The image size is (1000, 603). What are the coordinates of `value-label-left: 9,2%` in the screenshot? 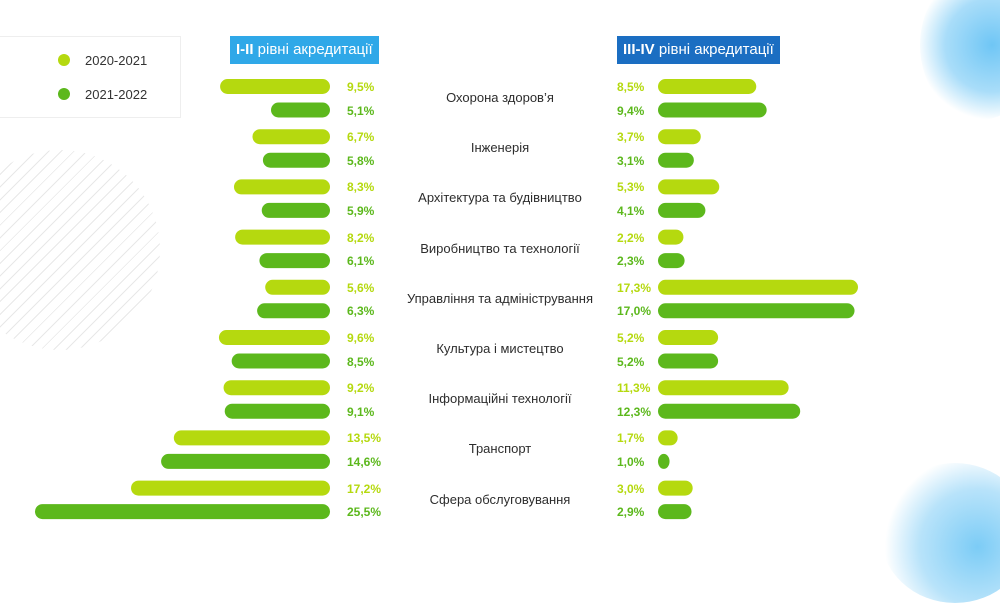 It's located at (361, 388).